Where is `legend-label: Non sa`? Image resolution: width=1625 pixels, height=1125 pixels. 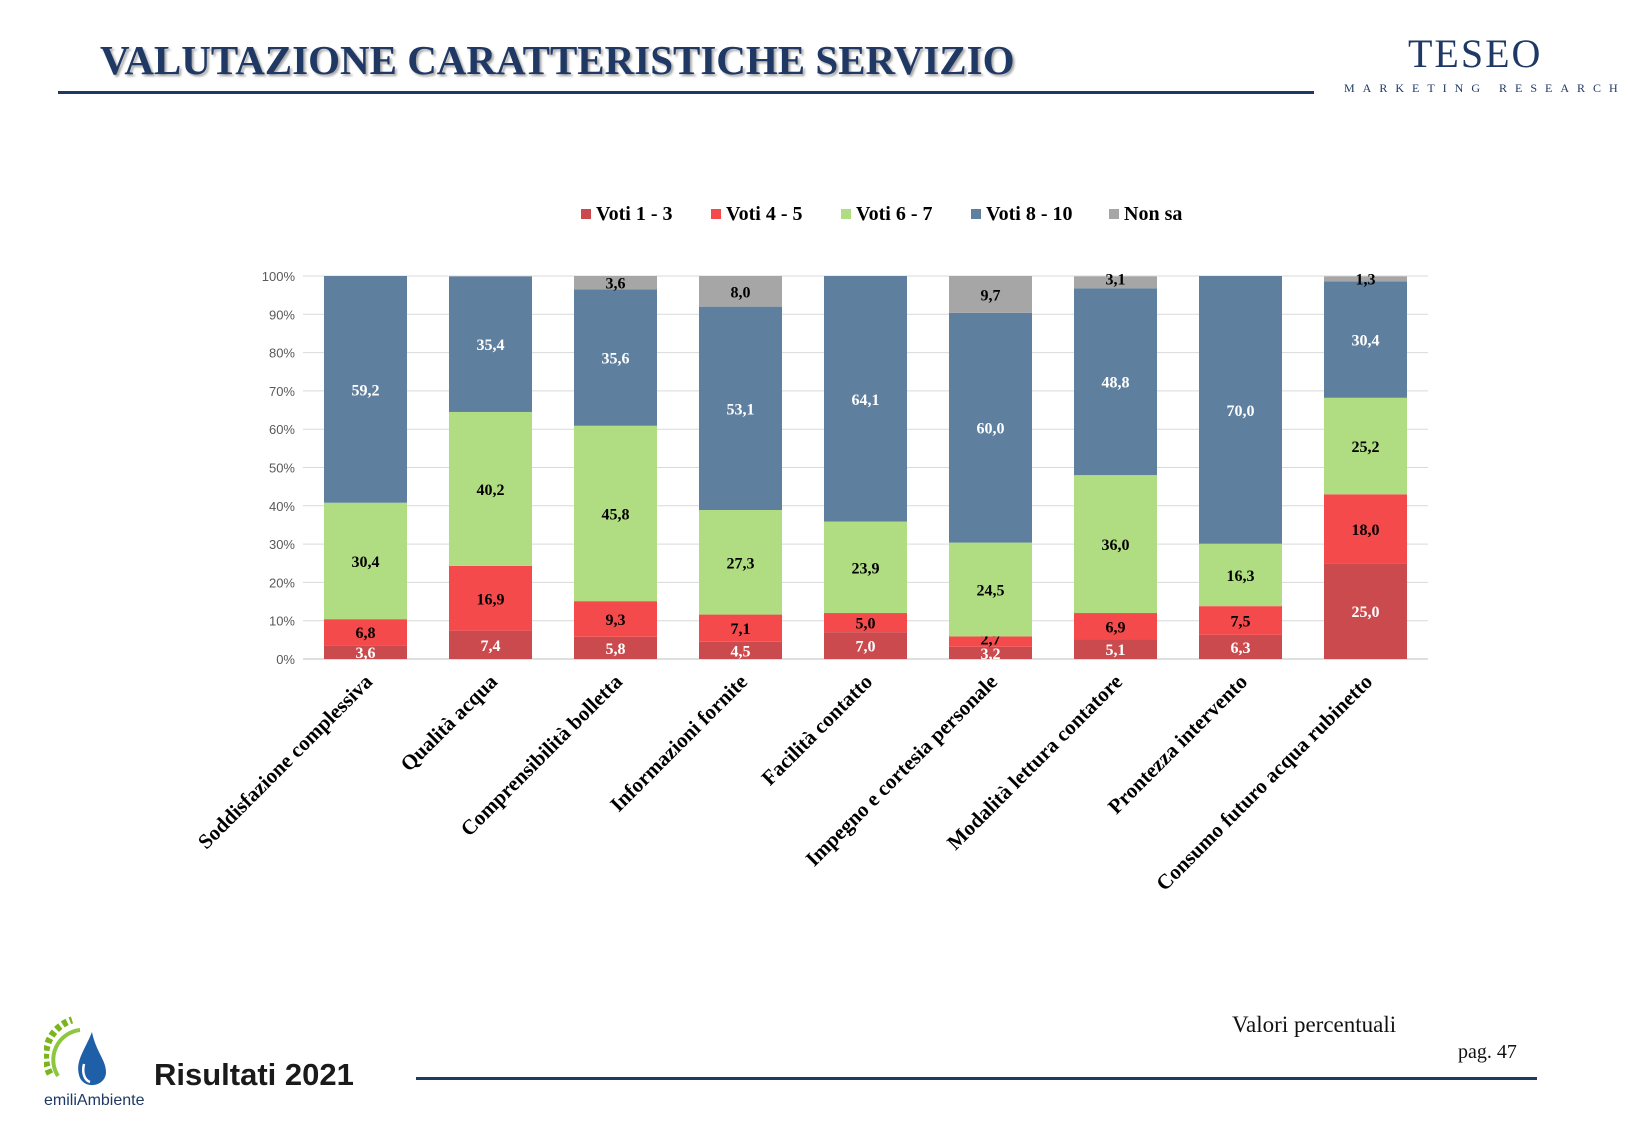 legend-label: Non sa is located at coordinates (1153, 214).